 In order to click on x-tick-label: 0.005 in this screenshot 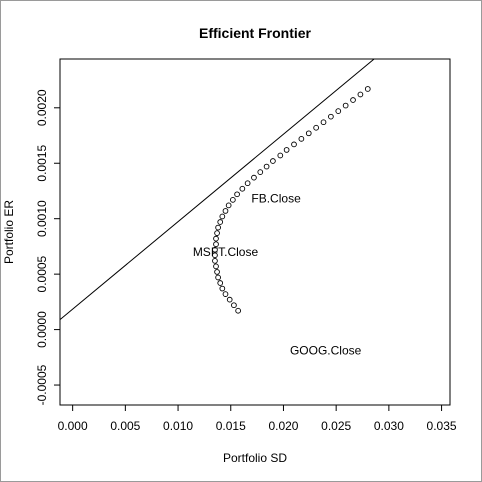, I will do `click(125, 426)`.